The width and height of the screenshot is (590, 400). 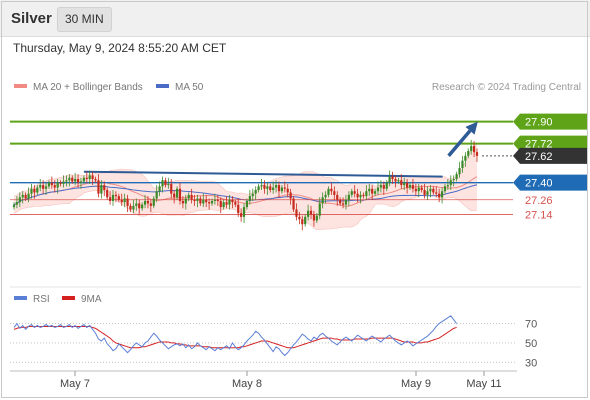 I want to click on credit-text: Research © 2024 Trading Central, so click(x=506, y=87).